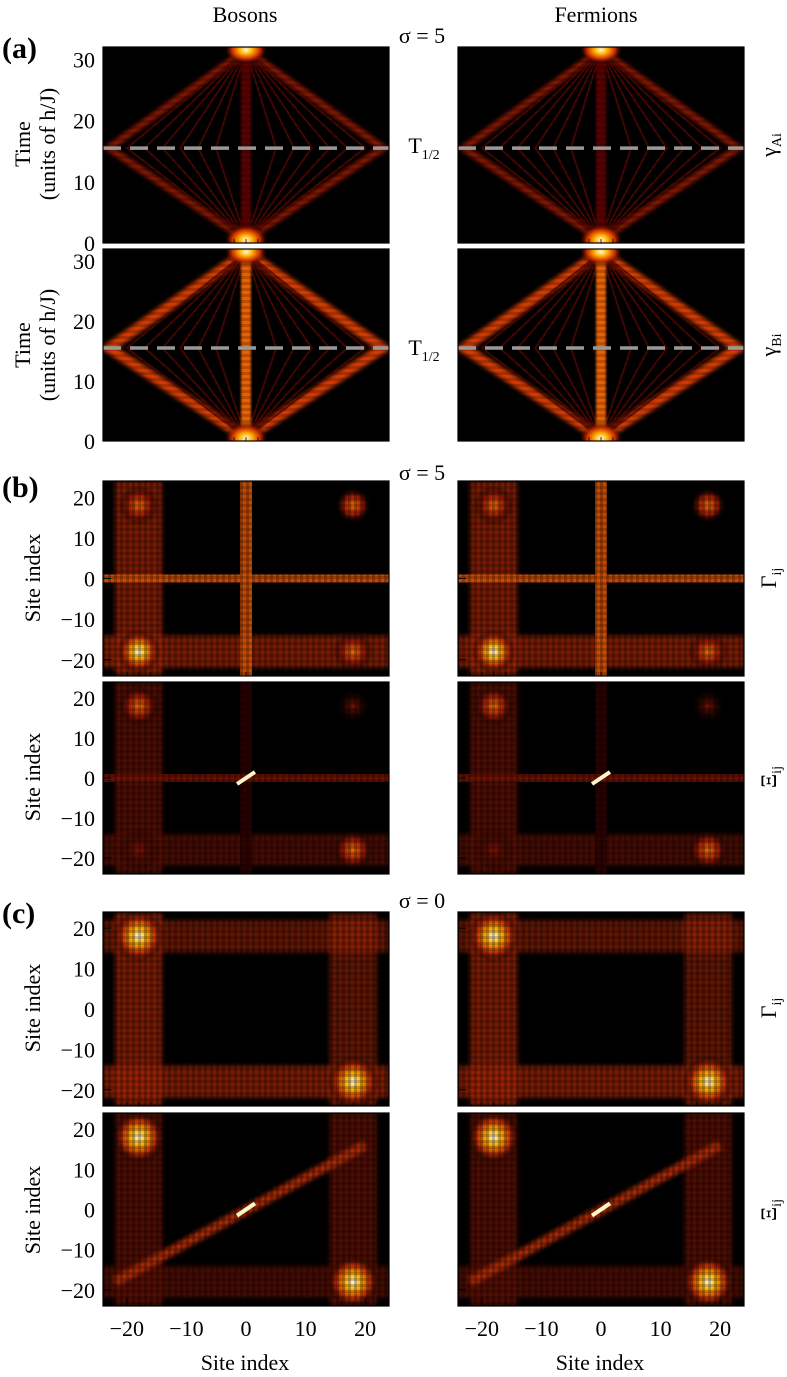  What do you see at coordinates (20, 487) in the screenshot?
I see `panel-label-b: (b)` at bounding box center [20, 487].